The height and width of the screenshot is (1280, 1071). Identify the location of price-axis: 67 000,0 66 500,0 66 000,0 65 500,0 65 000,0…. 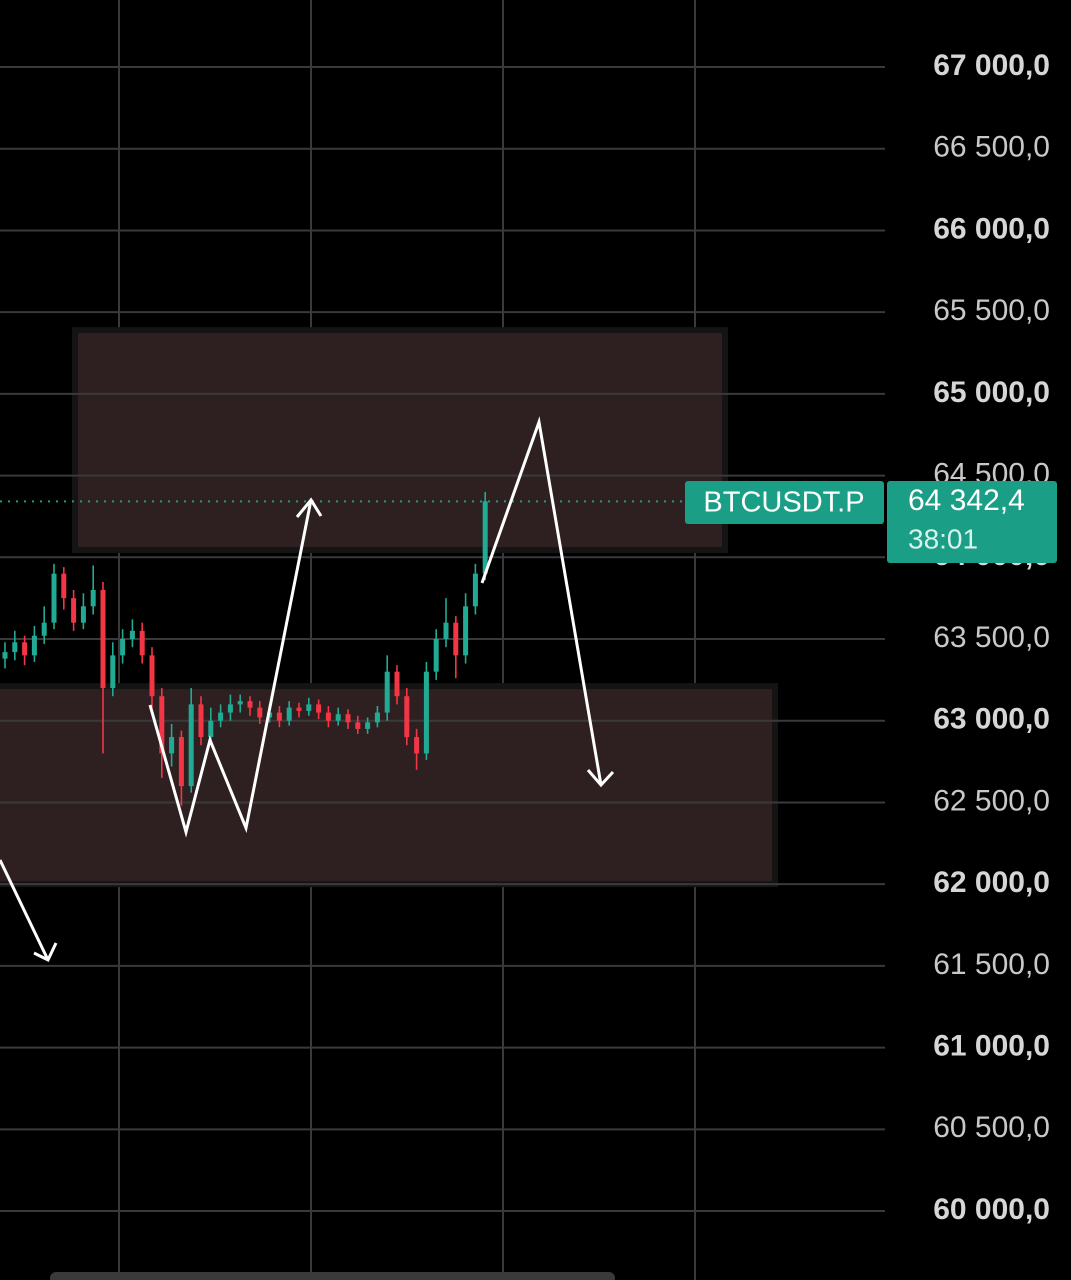
(991, 637).